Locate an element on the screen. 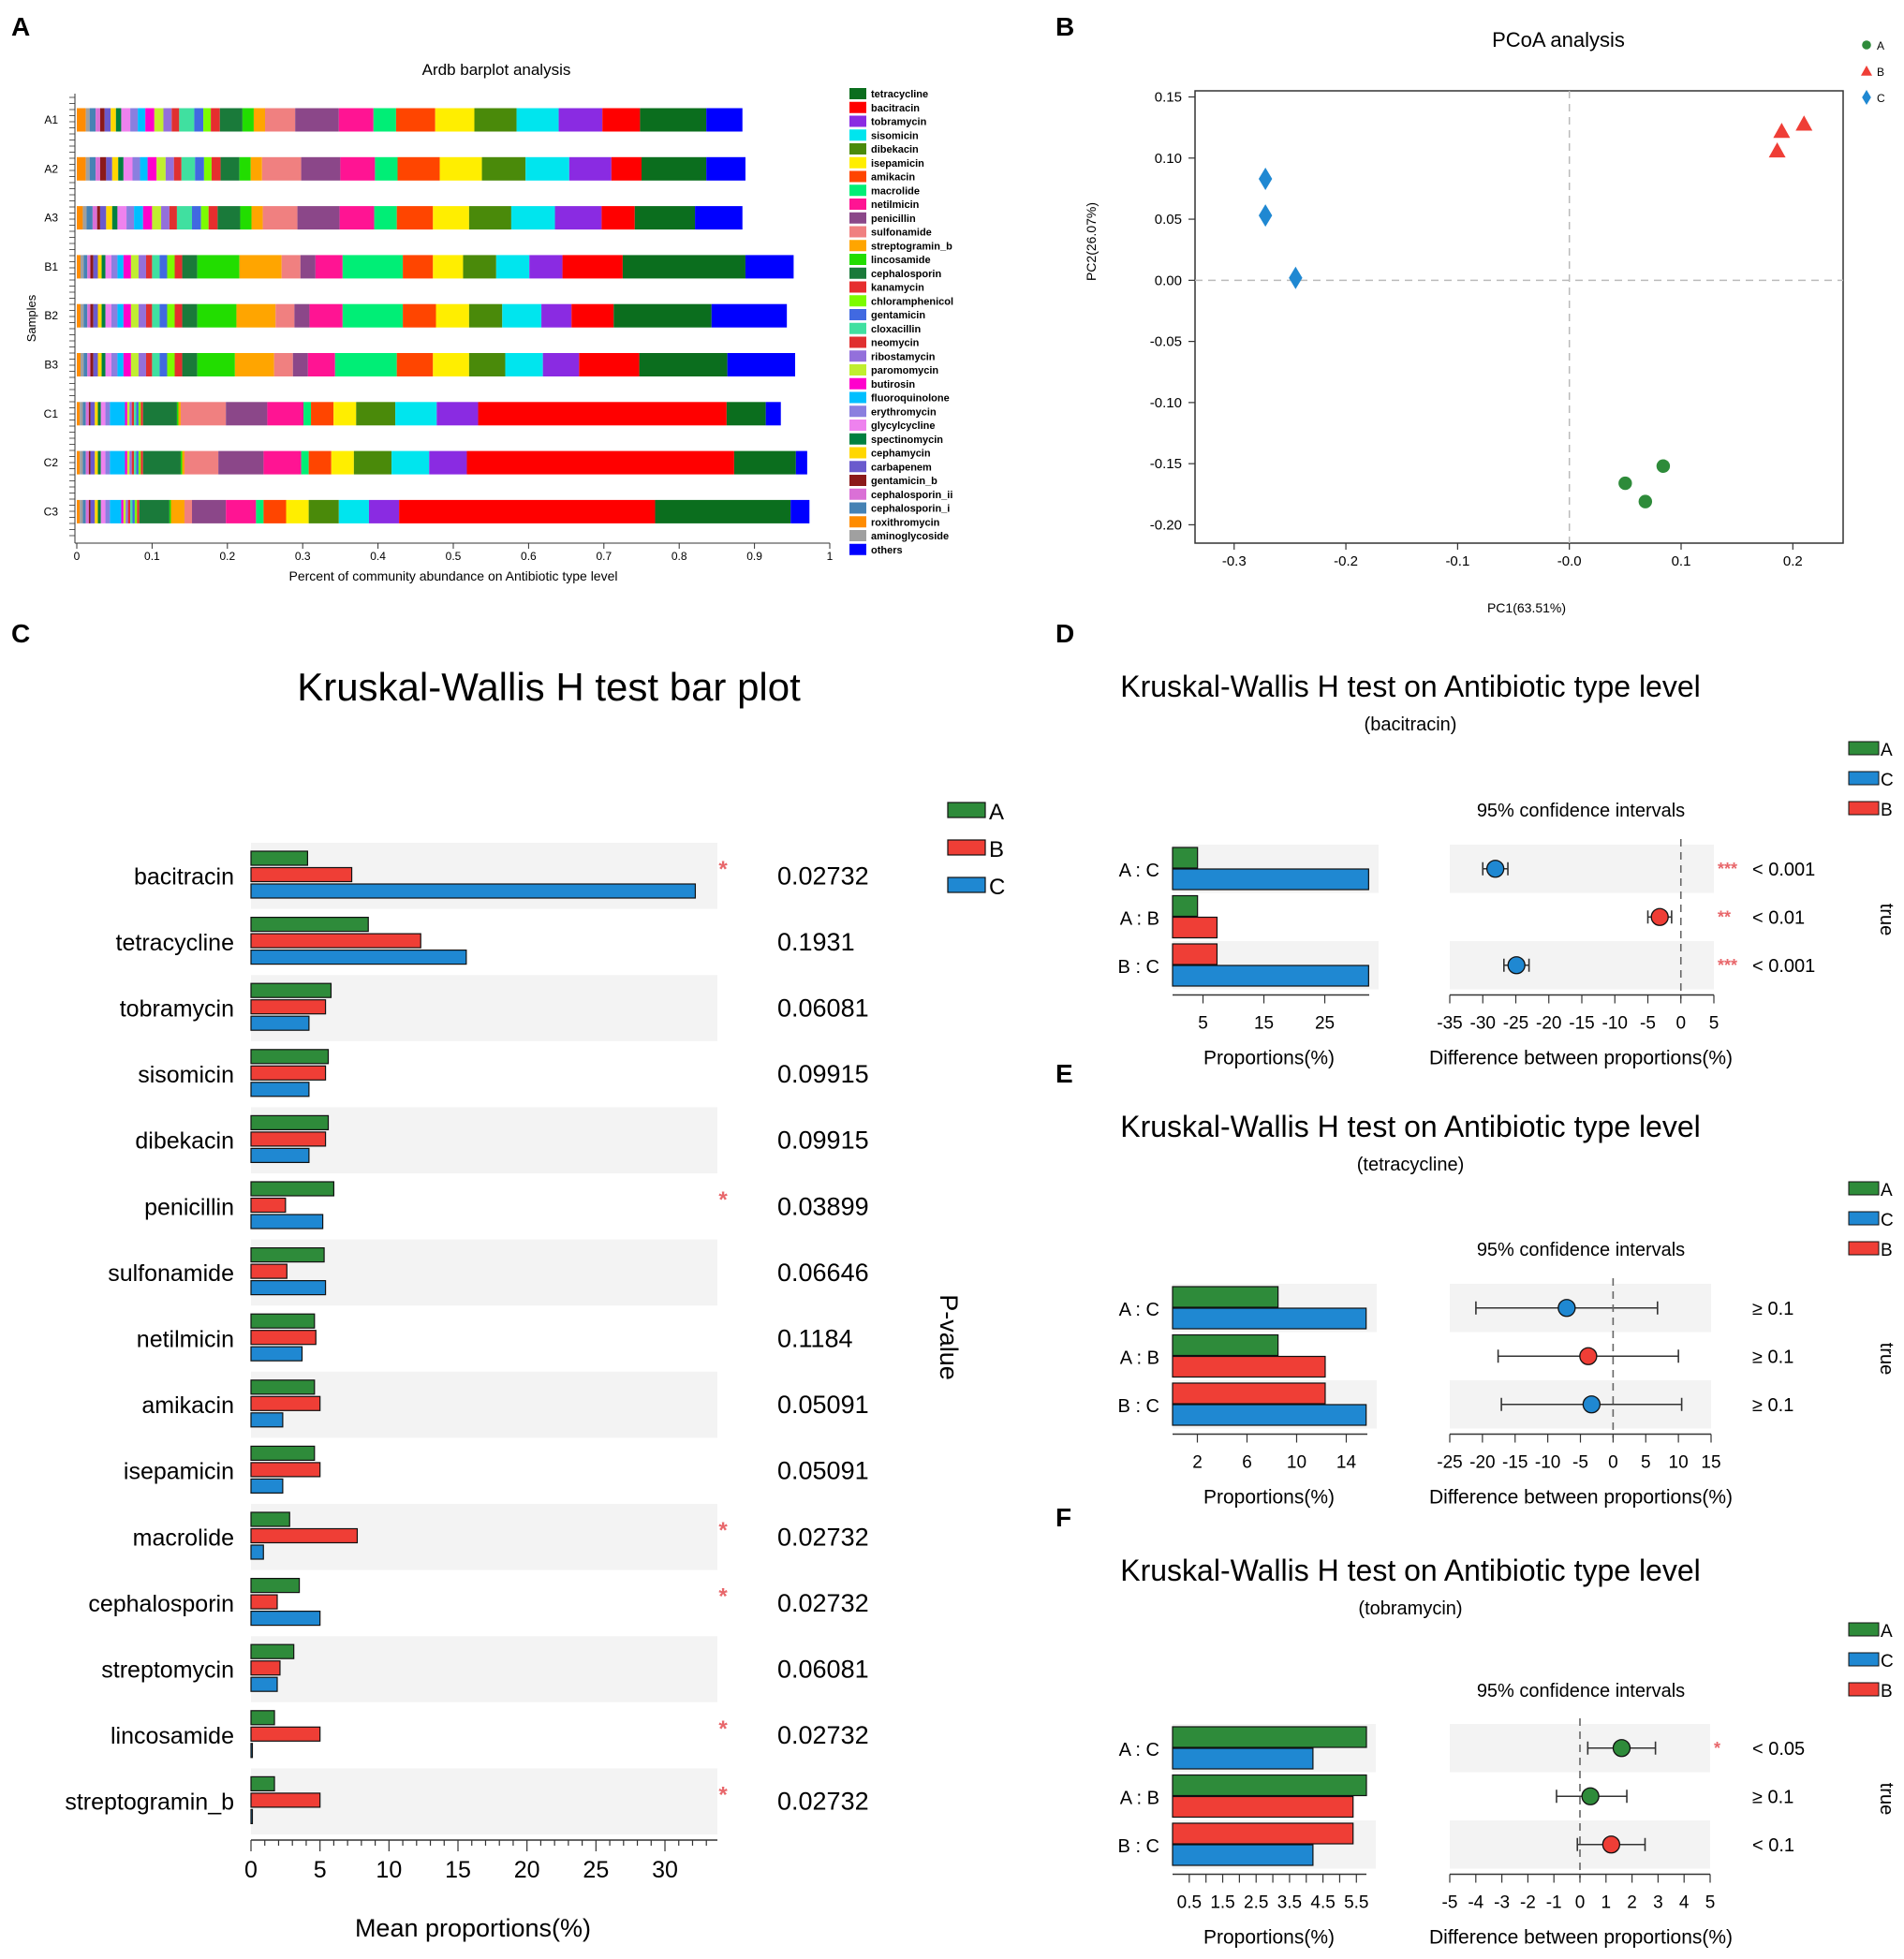 Image resolution: width=1904 pixels, height=1959 pixels. difference-axis-label: Difference between proportions(%) is located at coordinates (1581, 1059).